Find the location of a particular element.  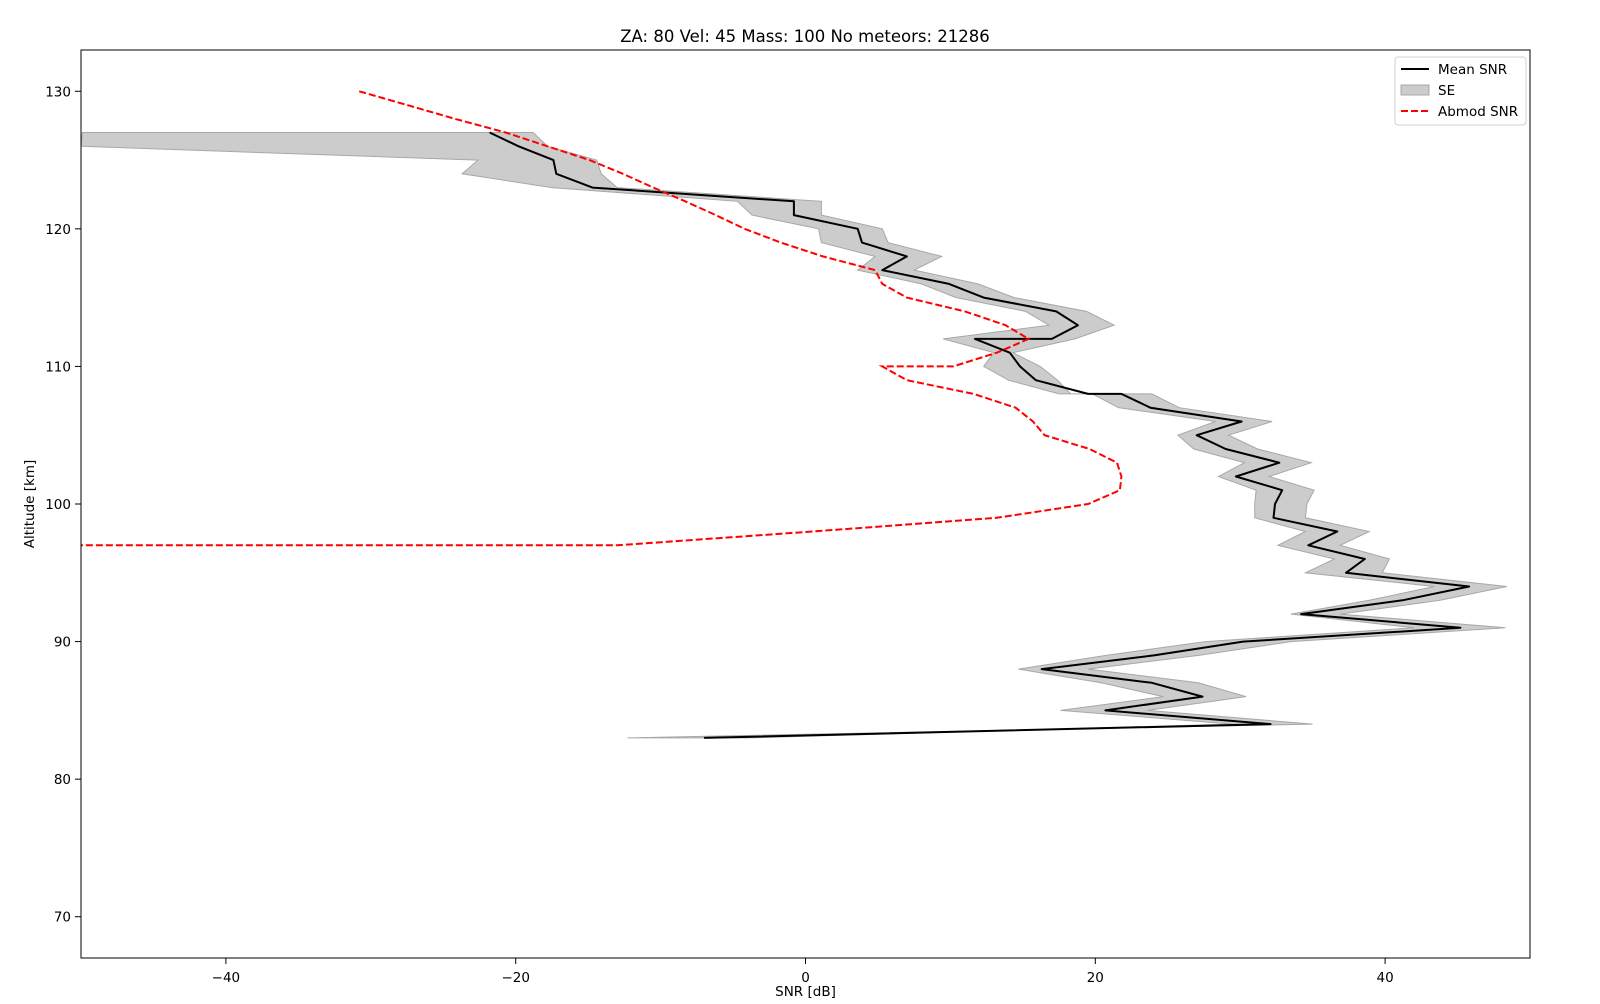

x-tick-label: 40 is located at coordinates (1385, 978).